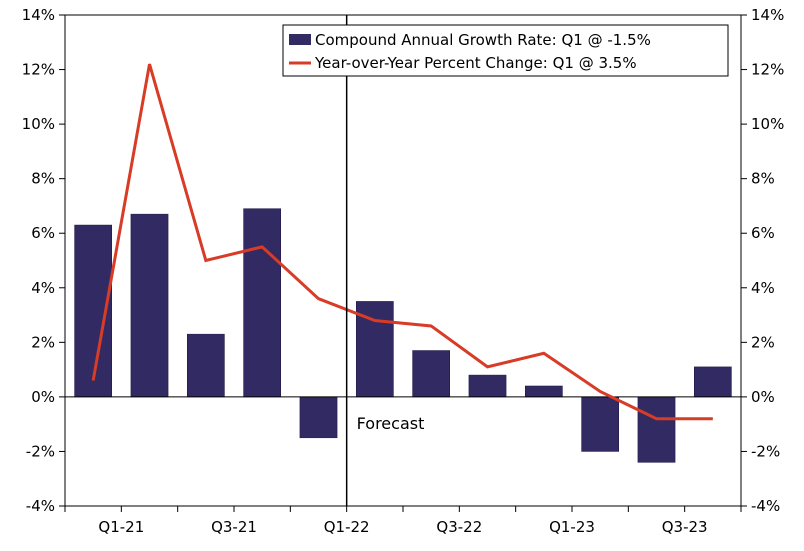 This screenshot has width=804, height=551. What do you see at coordinates (459, 527) in the screenshot?
I see `x-tick-label: Q3-22` at bounding box center [459, 527].